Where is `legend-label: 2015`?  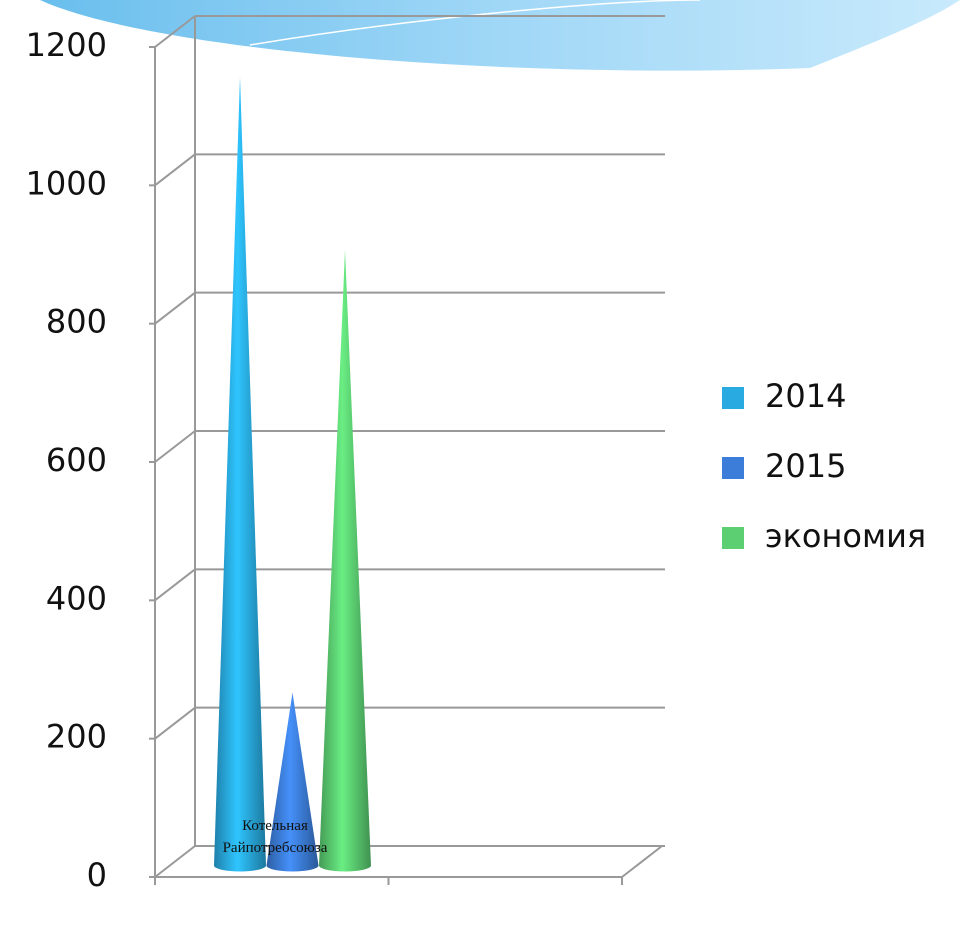 legend-label: 2015 is located at coordinates (805, 466).